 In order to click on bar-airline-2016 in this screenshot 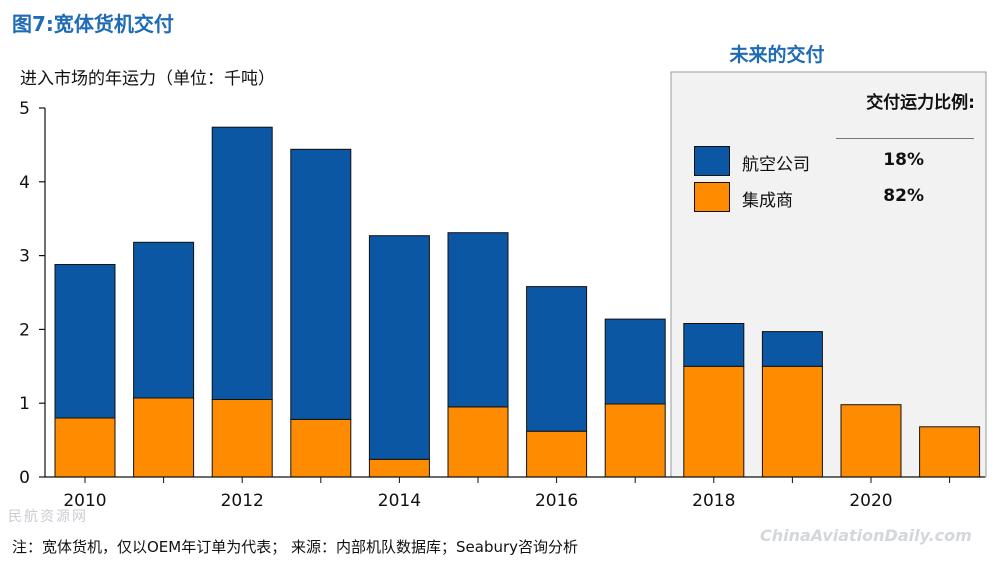, I will do `click(557, 359)`.